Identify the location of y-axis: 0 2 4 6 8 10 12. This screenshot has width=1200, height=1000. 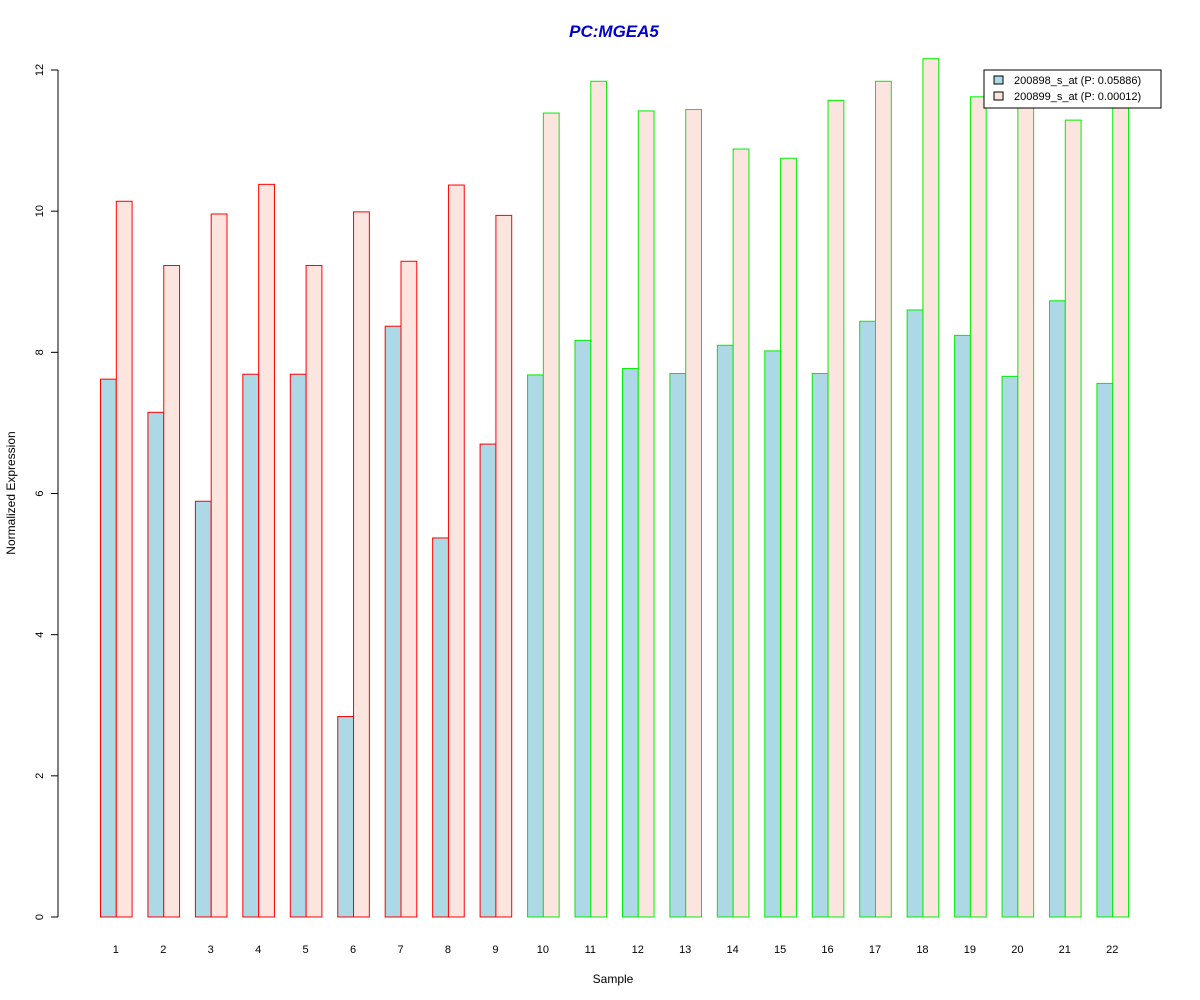
(46, 492).